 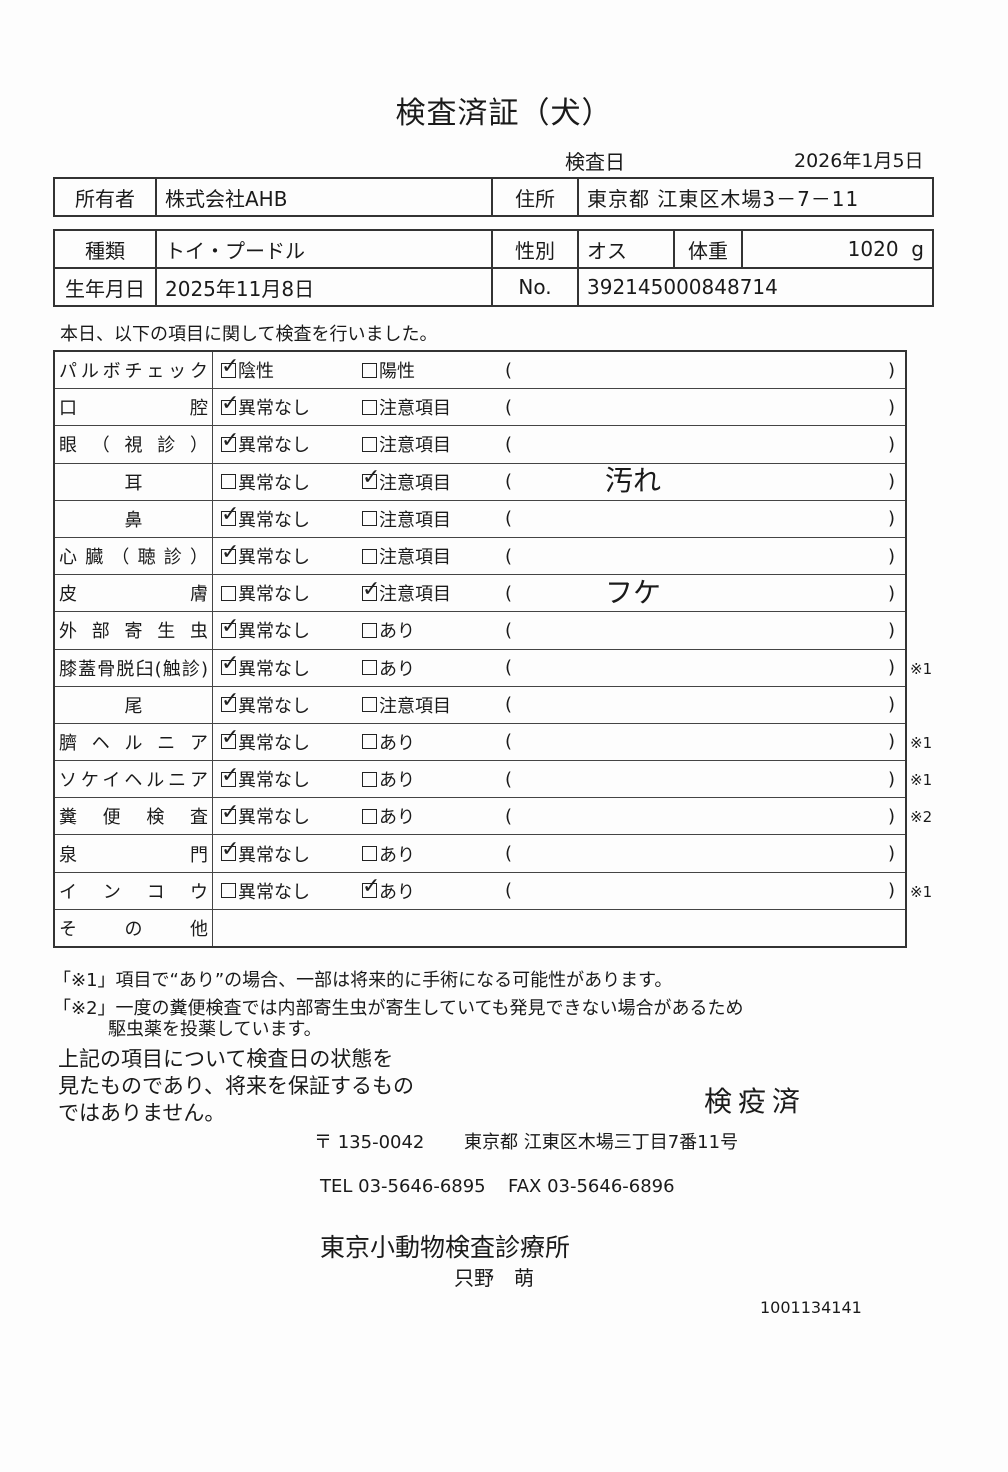 I want to click on no-label: No., so click(x=535, y=287).